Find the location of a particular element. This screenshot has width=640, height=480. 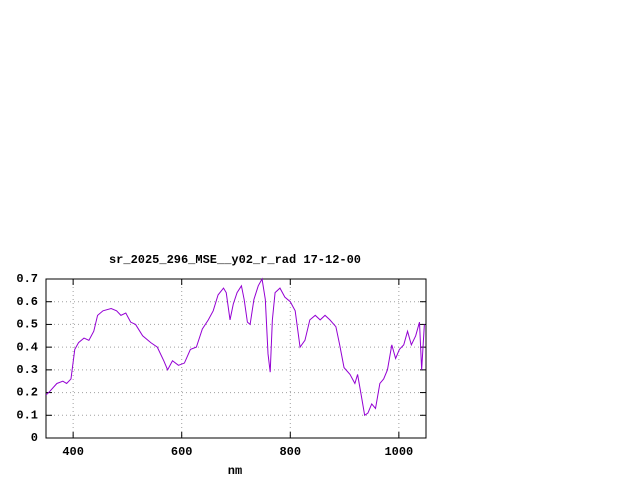

x-tick-label: 800 is located at coordinates (290, 452).